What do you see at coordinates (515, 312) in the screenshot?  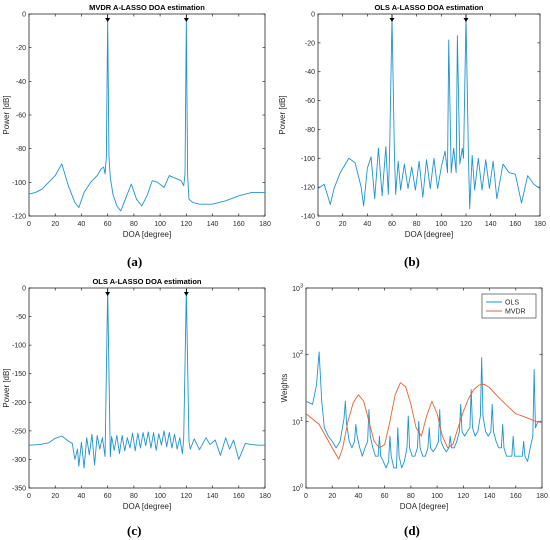 I see `legend-label-mvdr: MVDR` at bounding box center [515, 312].